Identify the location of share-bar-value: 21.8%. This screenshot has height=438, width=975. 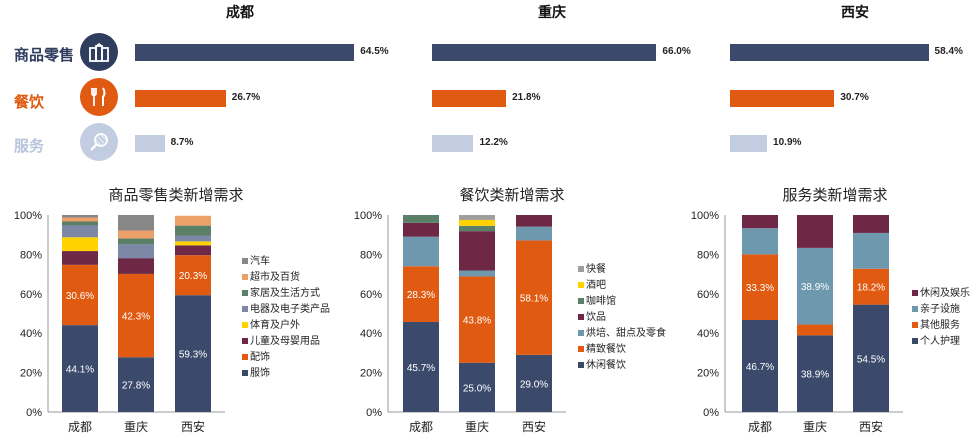
(526, 97).